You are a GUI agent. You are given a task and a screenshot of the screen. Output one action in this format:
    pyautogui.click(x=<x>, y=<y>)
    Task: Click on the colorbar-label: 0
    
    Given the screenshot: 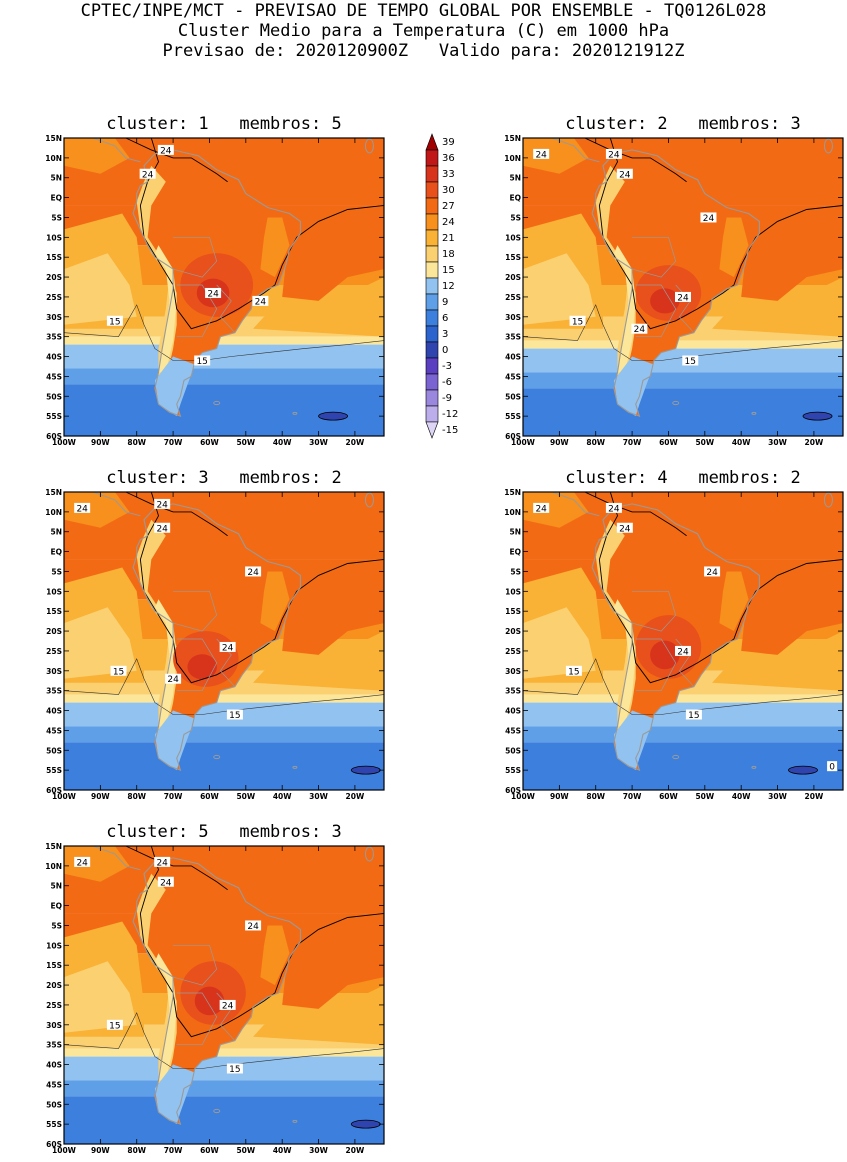 What is the action you would take?
    pyautogui.click(x=445, y=350)
    